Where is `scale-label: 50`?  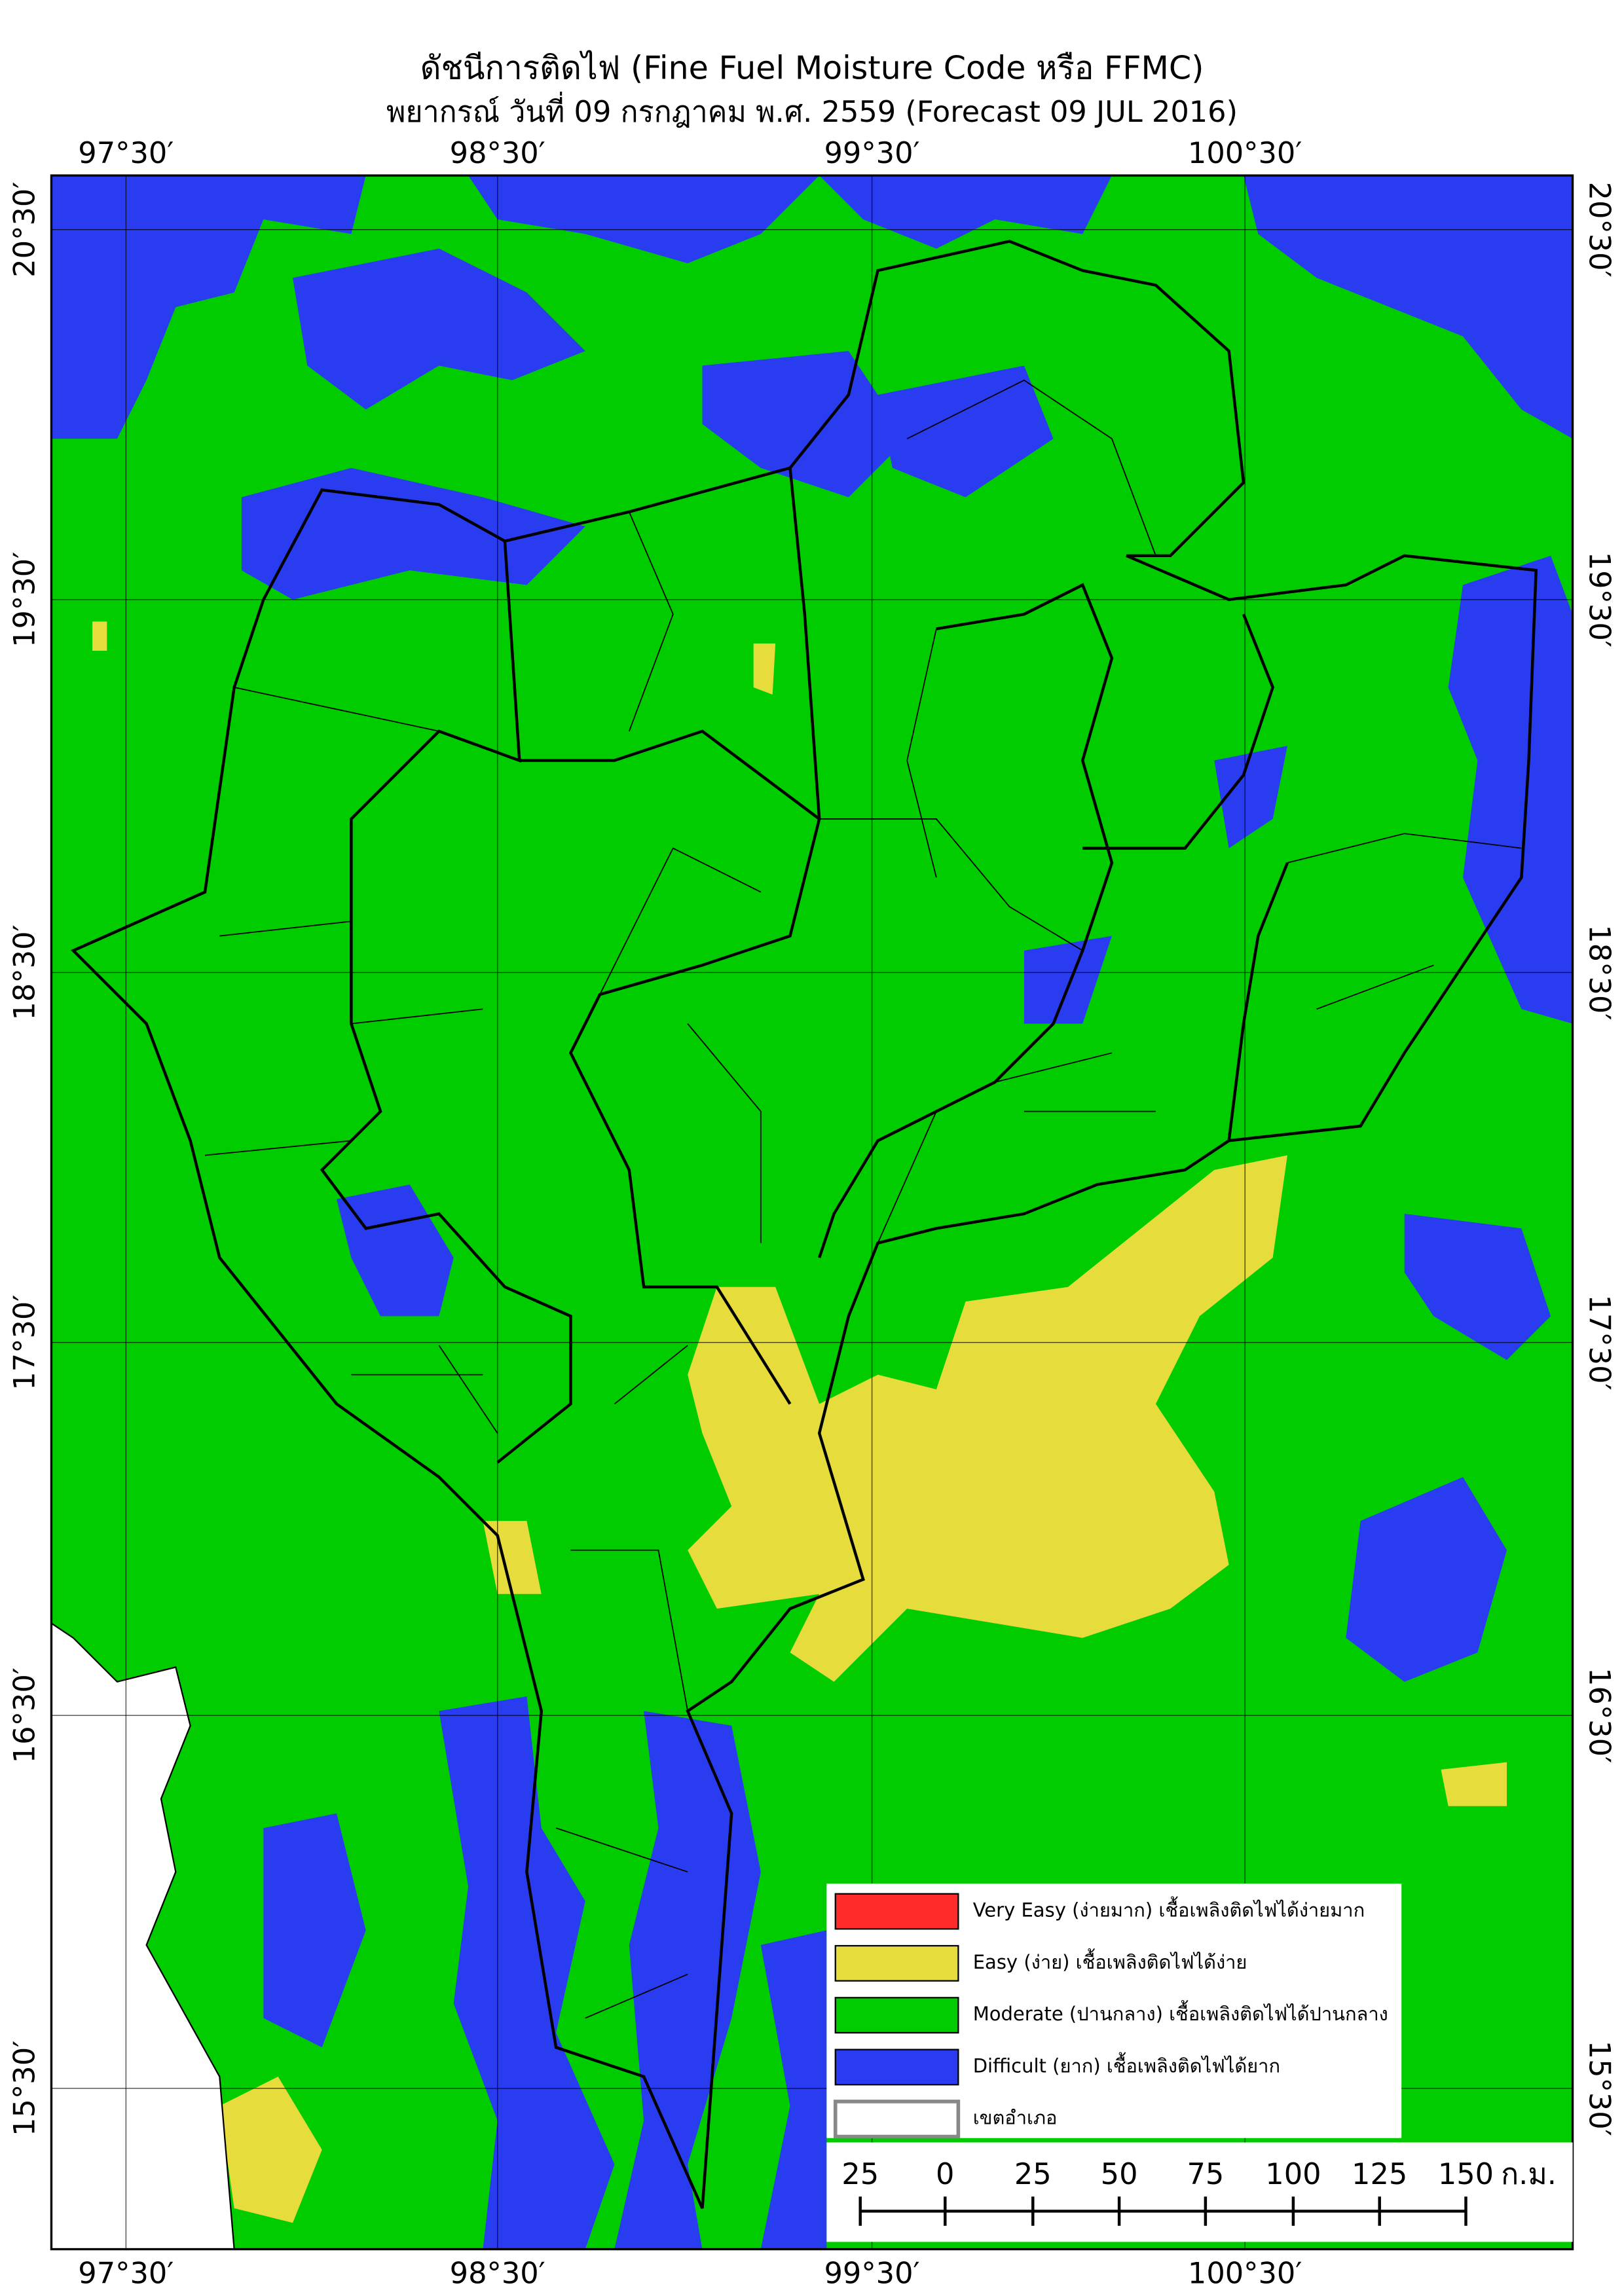
scale-label: 50 is located at coordinates (1119, 2174).